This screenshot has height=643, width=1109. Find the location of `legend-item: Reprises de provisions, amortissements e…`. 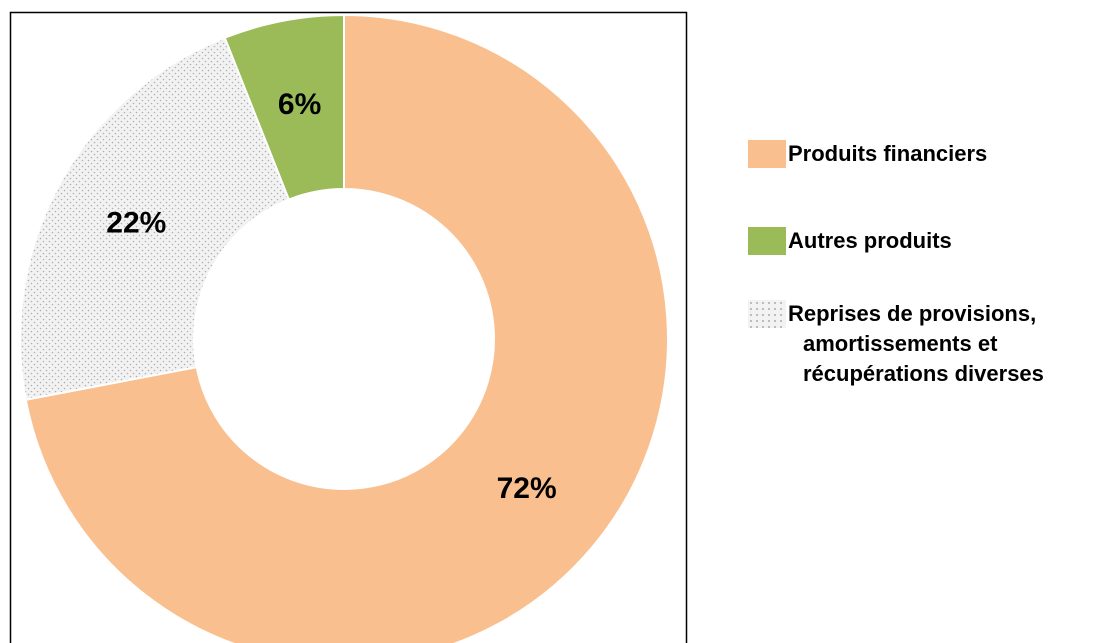

legend-item: Reprises de provisions, amortissements e… is located at coordinates (928, 344).